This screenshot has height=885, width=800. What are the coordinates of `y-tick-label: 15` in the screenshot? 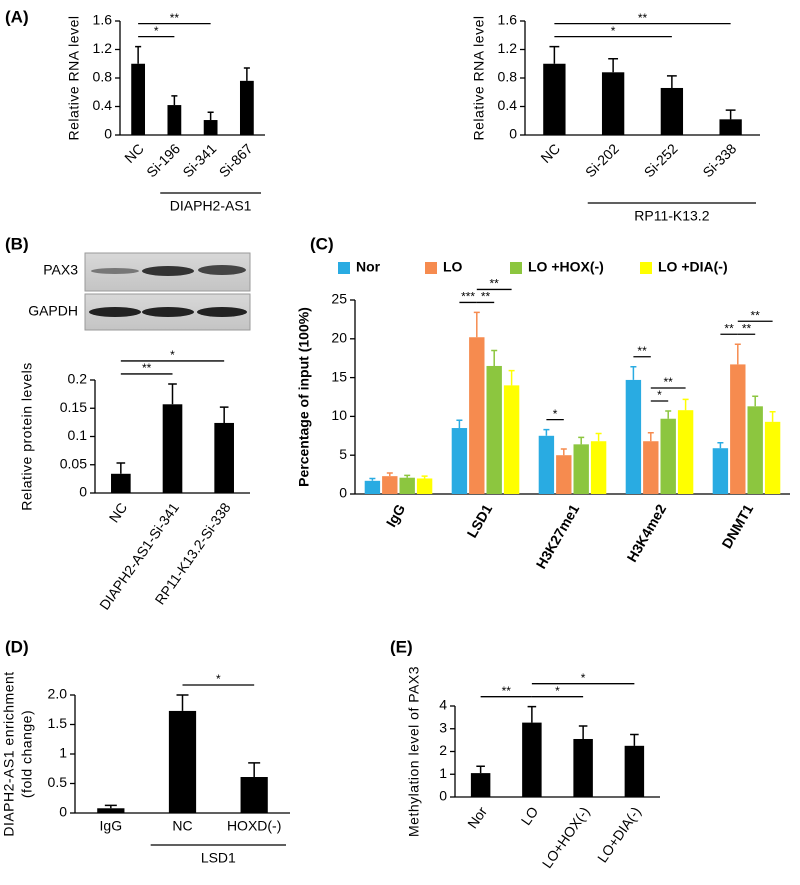 It's located at (339, 376).